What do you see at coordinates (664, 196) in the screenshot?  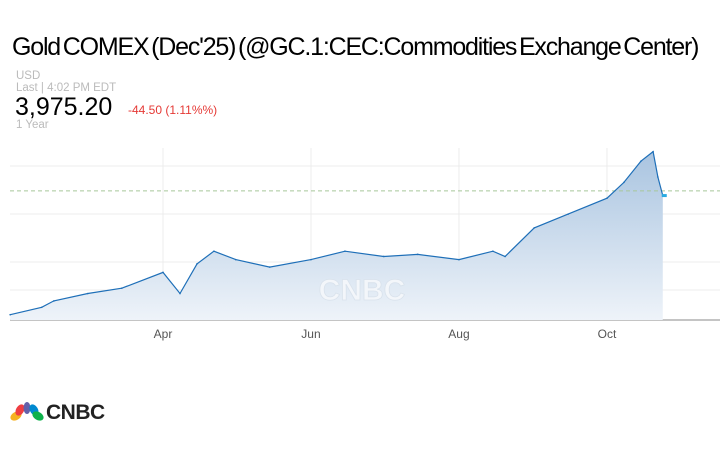 I see `last-price-marker` at bounding box center [664, 196].